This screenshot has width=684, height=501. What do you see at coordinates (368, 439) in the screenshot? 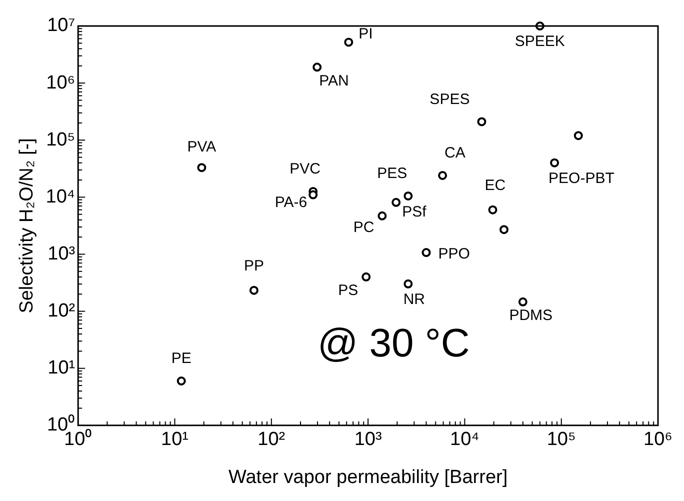
I see `x-tick-label: 10³` at bounding box center [368, 439].